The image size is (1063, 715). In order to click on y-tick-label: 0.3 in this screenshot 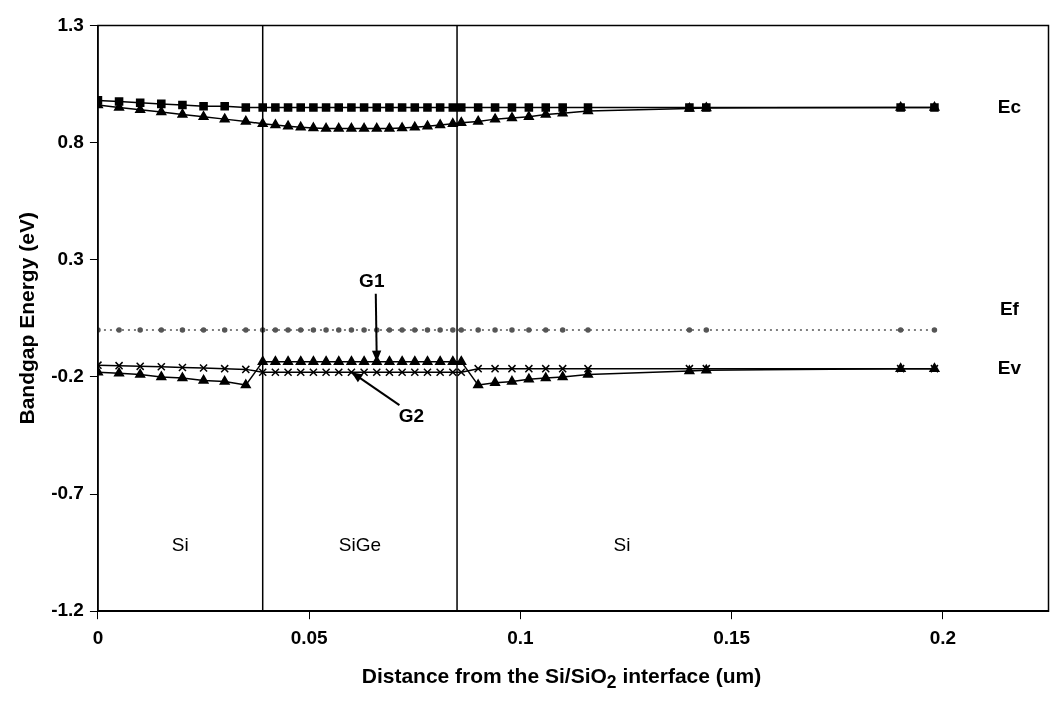, I will do `click(70, 258)`.